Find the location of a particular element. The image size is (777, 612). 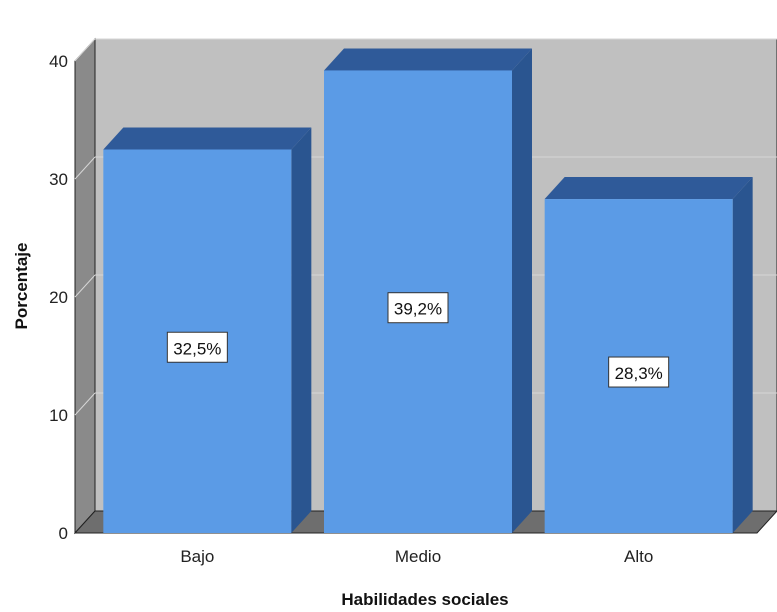

y-axis: 0 10 20 30 40 is located at coordinates (58, 297).